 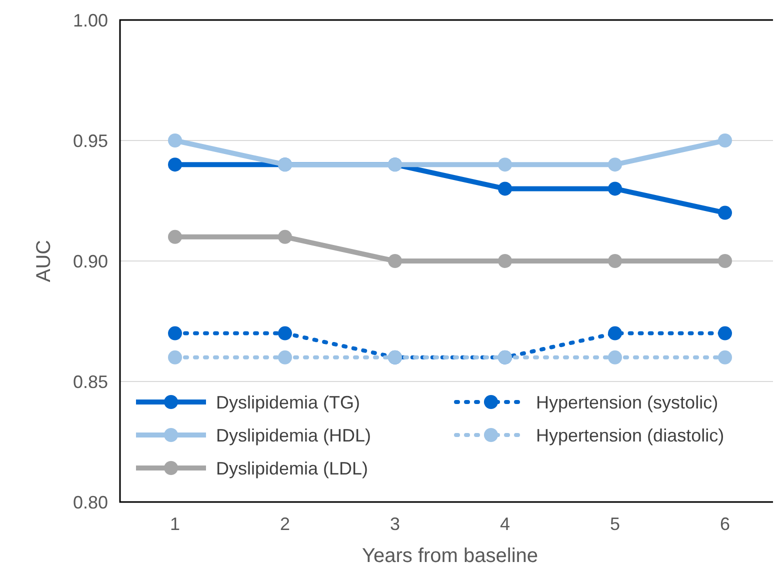 What do you see at coordinates (450, 556) in the screenshot?
I see `x-axis-title: Years from baseline` at bounding box center [450, 556].